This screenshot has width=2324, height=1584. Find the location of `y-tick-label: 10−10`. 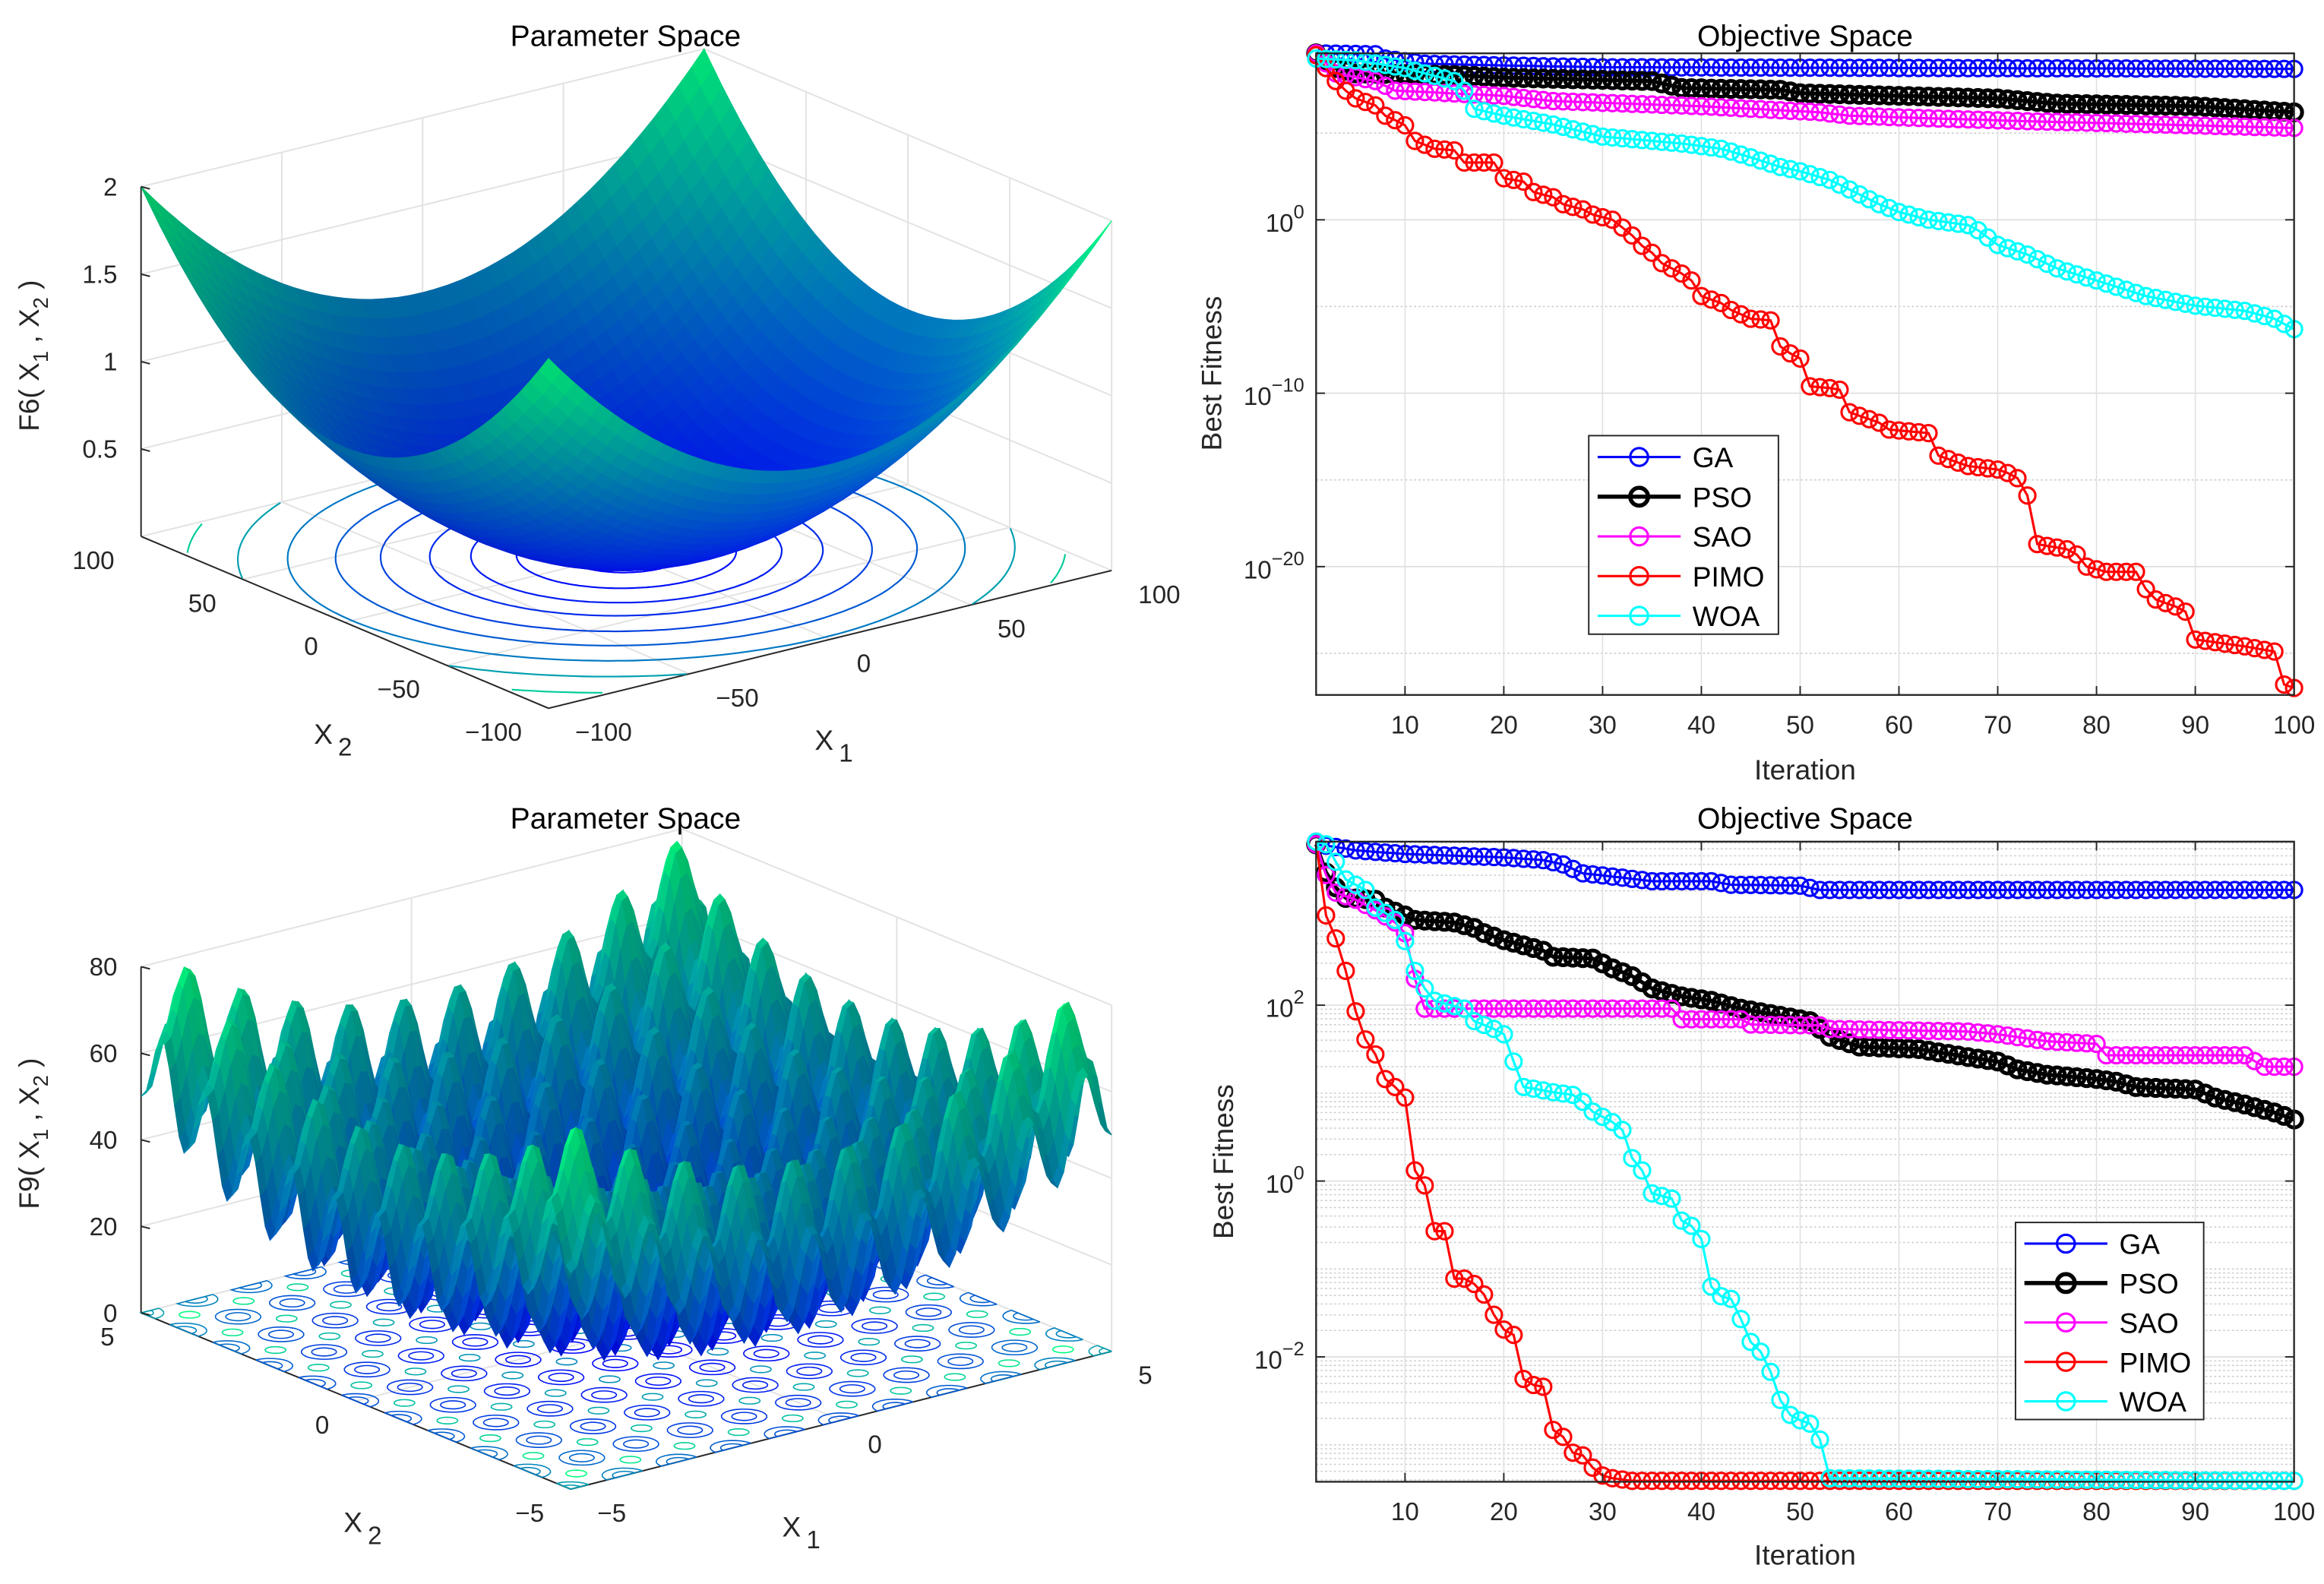

y-tick-label: 10−10 is located at coordinates (1274, 394).